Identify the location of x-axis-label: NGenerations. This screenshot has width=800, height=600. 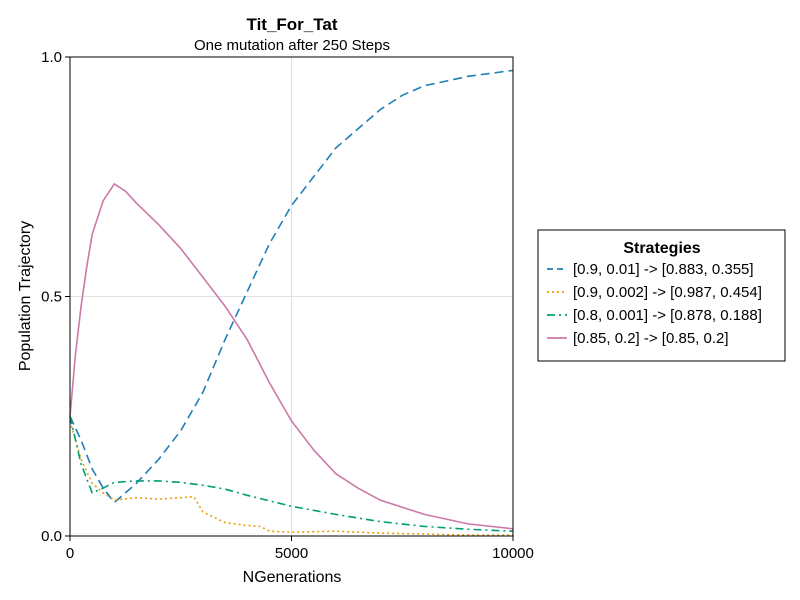
(292, 577).